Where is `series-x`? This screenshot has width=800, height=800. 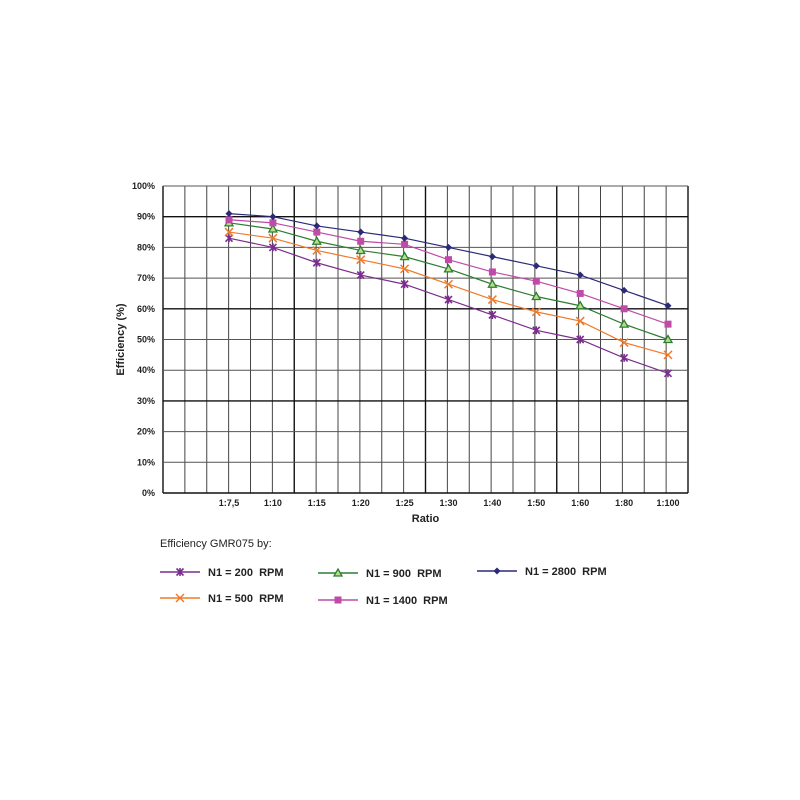 series-x is located at coordinates (448, 293).